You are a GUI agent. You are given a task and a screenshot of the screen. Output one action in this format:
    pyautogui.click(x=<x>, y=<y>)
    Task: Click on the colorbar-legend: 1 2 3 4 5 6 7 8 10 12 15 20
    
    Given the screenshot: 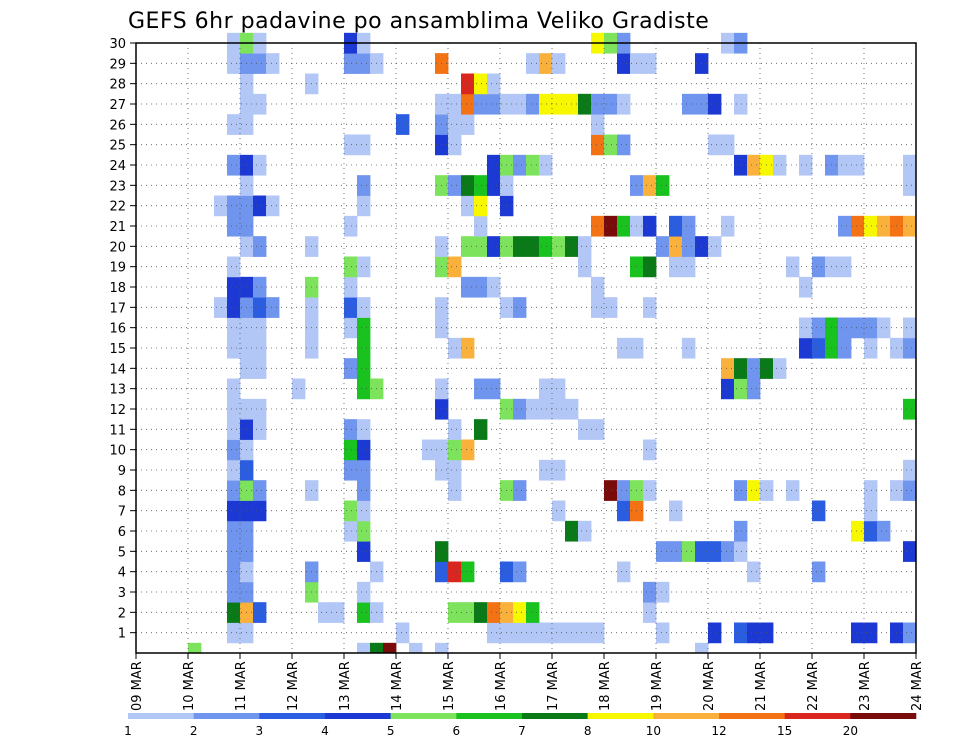 What is the action you would take?
    pyautogui.click(x=520, y=725)
    